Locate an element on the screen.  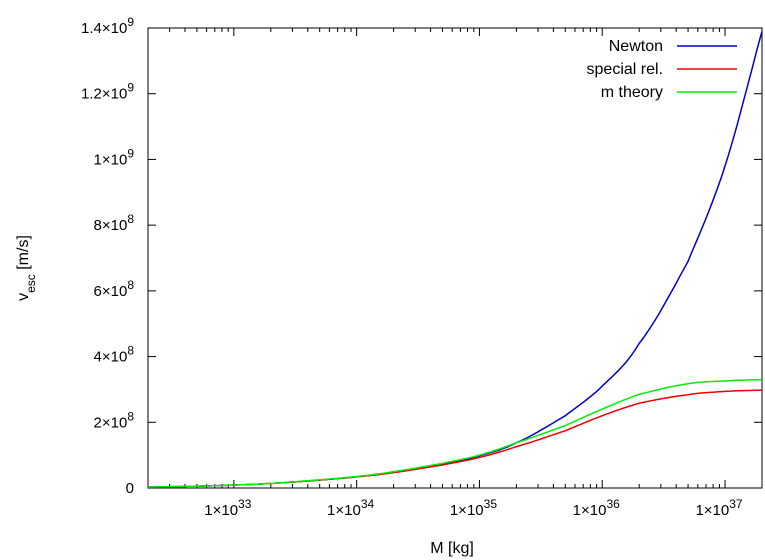
y-tick-label: 0 is located at coordinates (130, 488).